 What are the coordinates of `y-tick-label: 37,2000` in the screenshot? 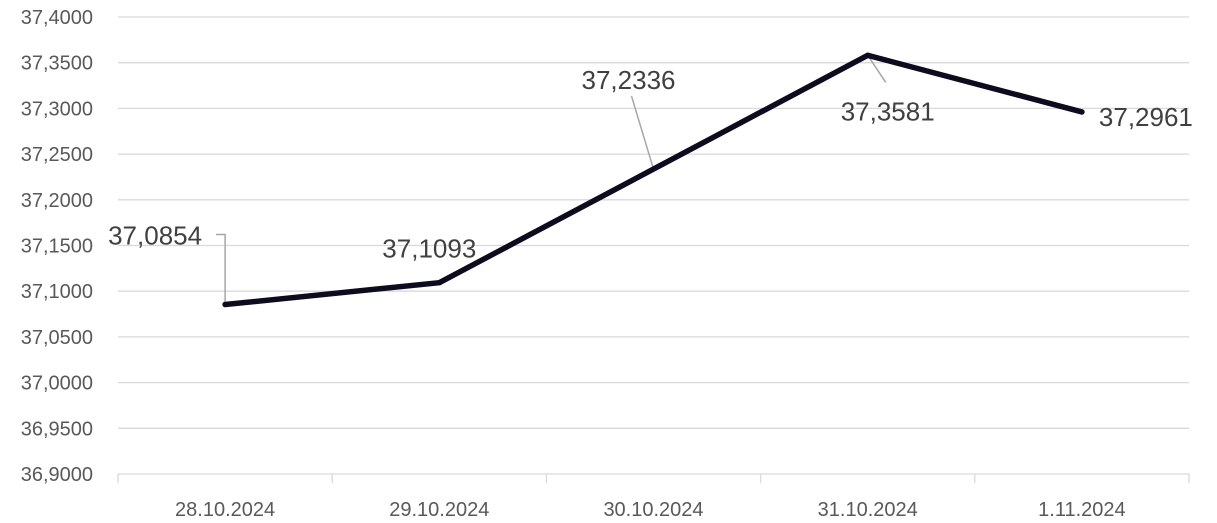 It's located at (57, 201).